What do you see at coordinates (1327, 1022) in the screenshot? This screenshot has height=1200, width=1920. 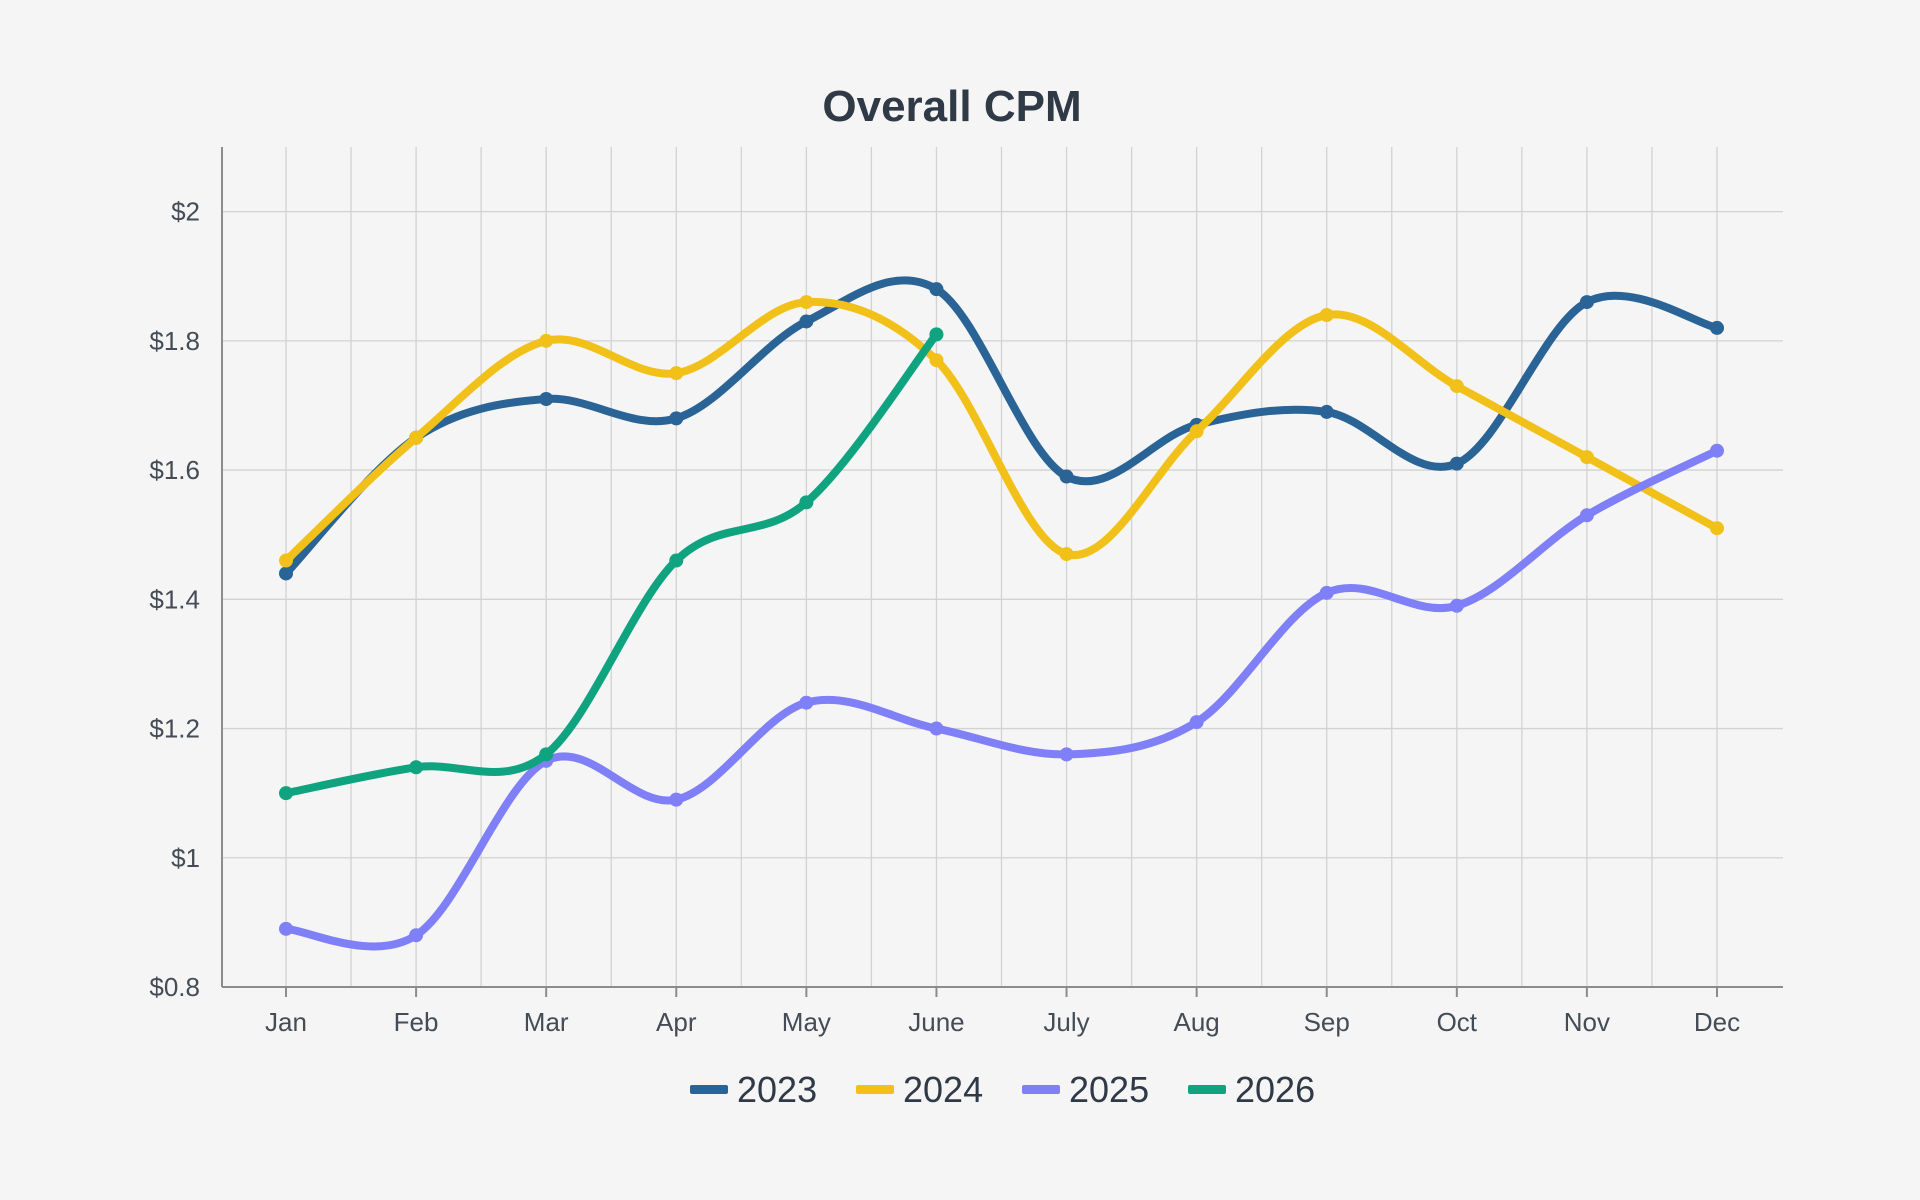 I see `x-tick-label: Sep` at bounding box center [1327, 1022].